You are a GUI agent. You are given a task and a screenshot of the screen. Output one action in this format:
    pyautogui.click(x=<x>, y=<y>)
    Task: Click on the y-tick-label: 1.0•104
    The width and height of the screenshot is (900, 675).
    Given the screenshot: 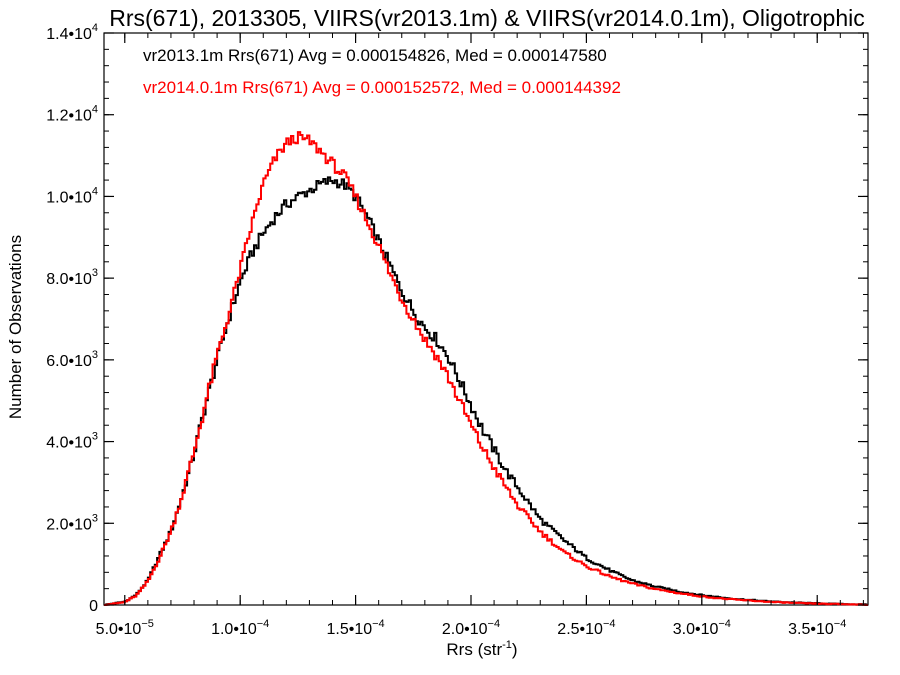 What is the action you would take?
    pyautogui.click(x=72, y=195)
    